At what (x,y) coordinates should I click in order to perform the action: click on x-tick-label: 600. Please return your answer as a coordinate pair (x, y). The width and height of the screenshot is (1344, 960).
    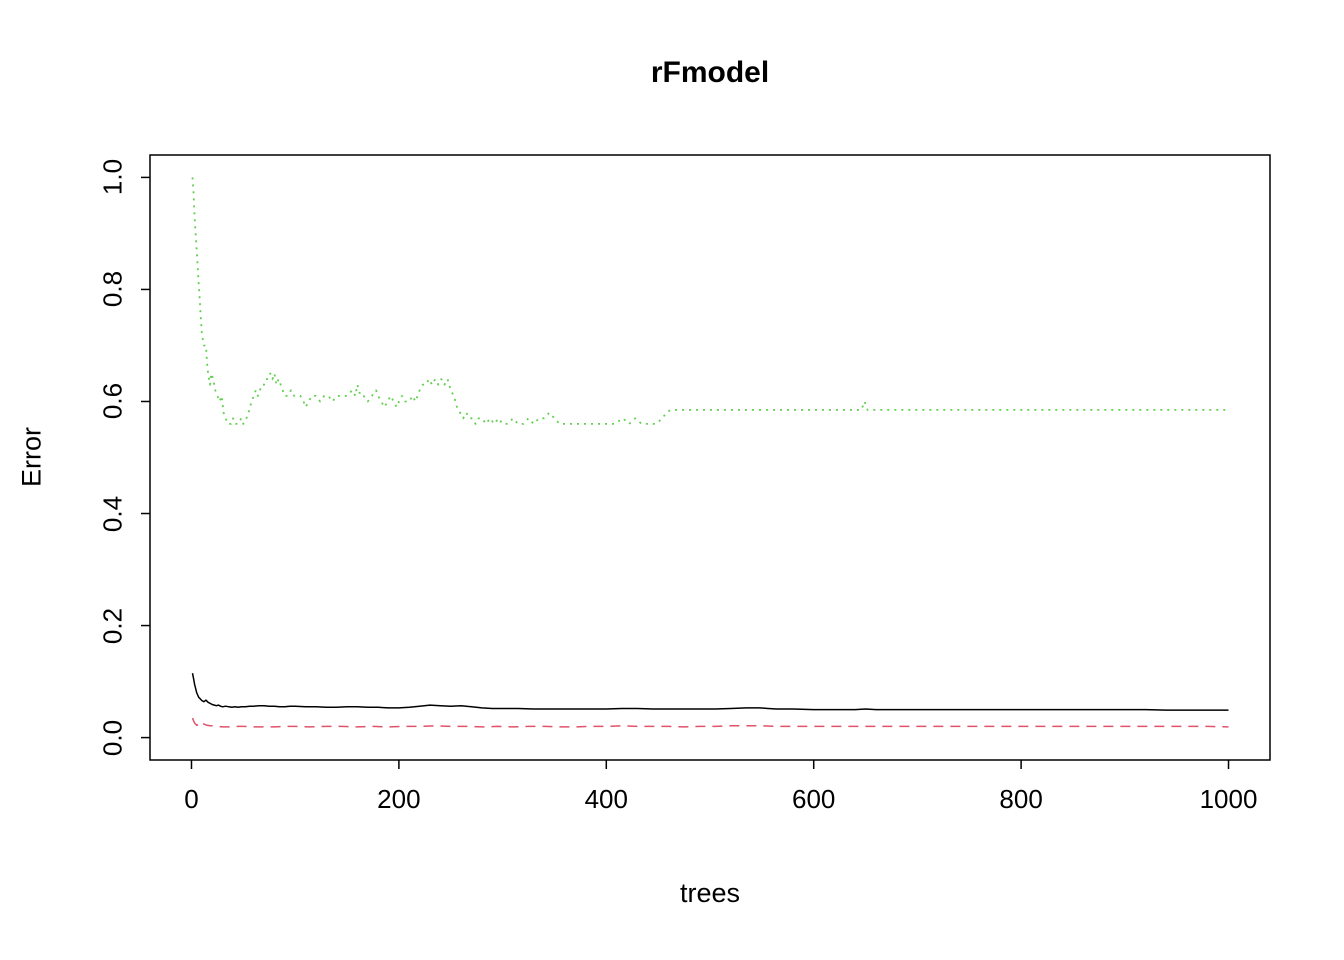
    Looking at the image, I should click on (814, 799).